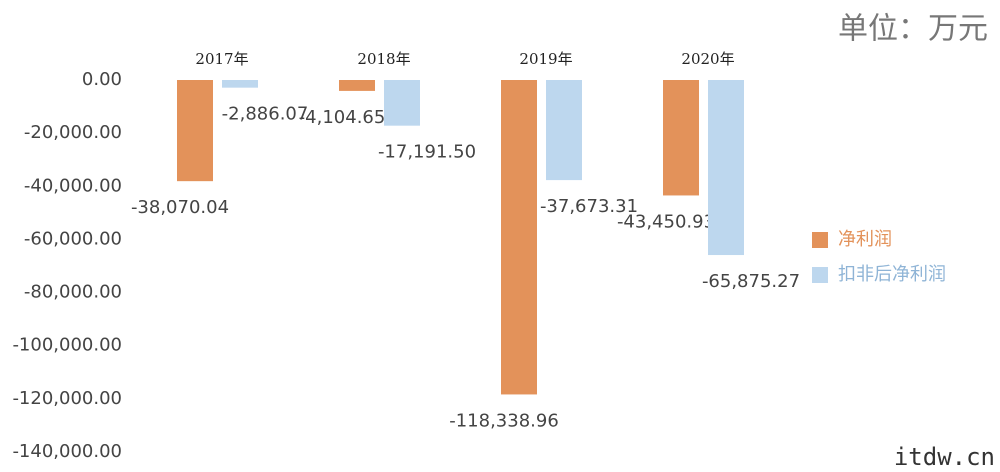 The height and width of the screenshot is (472, 1000). What do you see at coordinates (67, 345) in the screenshot?
I see `y-tick-label: -100,000.00` at bounding box center [67, 345].